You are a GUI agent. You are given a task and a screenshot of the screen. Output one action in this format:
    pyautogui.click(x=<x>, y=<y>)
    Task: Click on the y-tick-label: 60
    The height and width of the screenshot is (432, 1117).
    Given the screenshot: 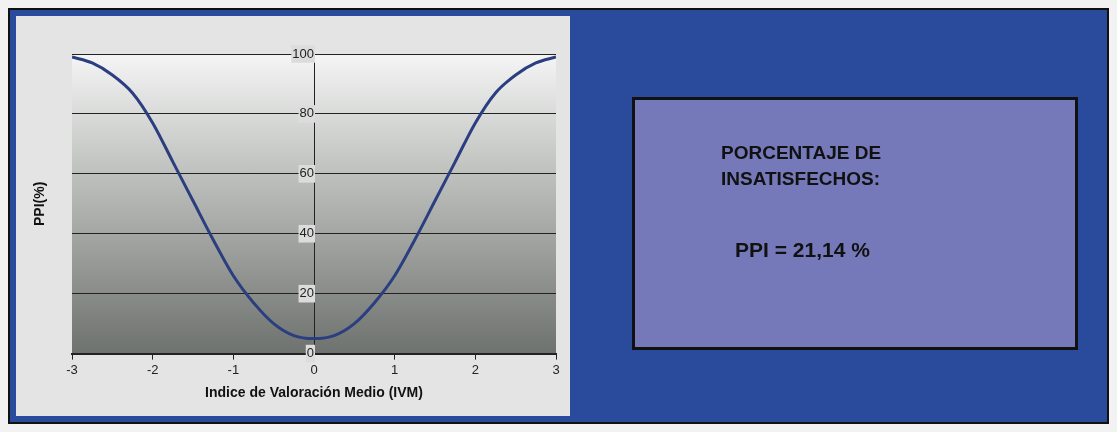 What is the action you would take?
    pyautogui.click(x=306, y=173)
    